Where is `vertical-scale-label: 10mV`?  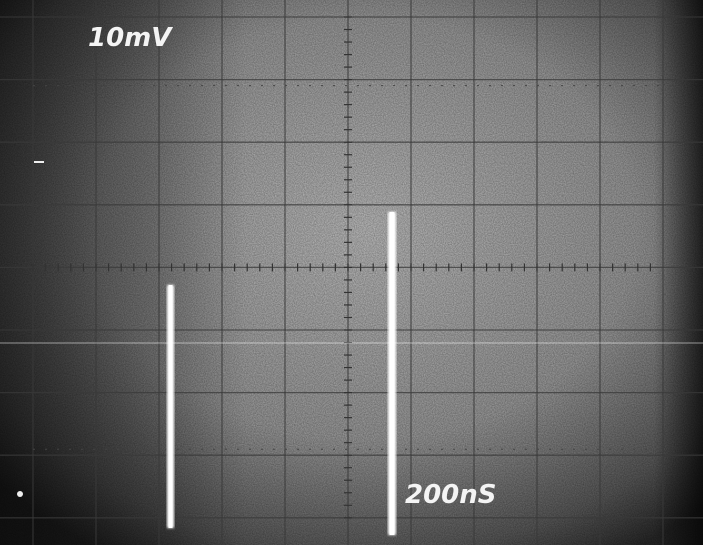
vertical-scale-label: 10mV is located at coordinates (130, 38).